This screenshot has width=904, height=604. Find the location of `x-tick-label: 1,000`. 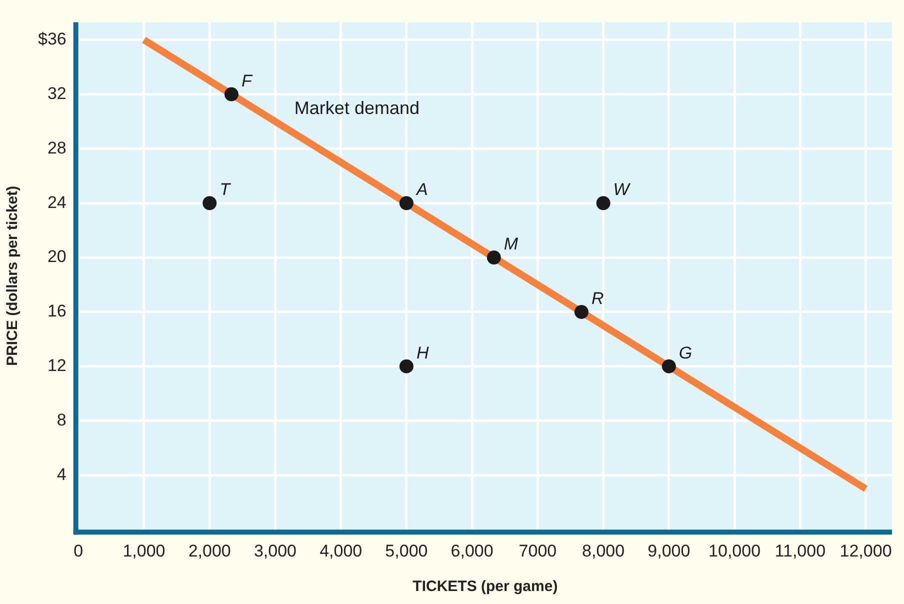

x-tick-label: 1,000 is located at coordinates (144, 550).